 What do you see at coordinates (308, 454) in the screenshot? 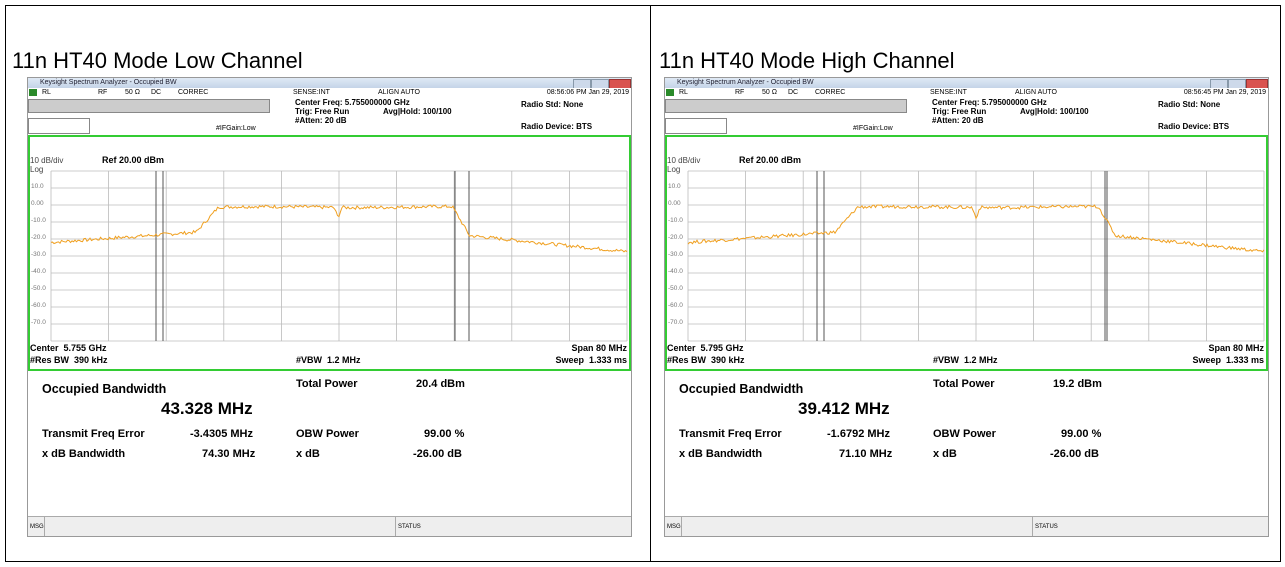
I see `xdb-label: x dB` at bounding box center [308, 454].